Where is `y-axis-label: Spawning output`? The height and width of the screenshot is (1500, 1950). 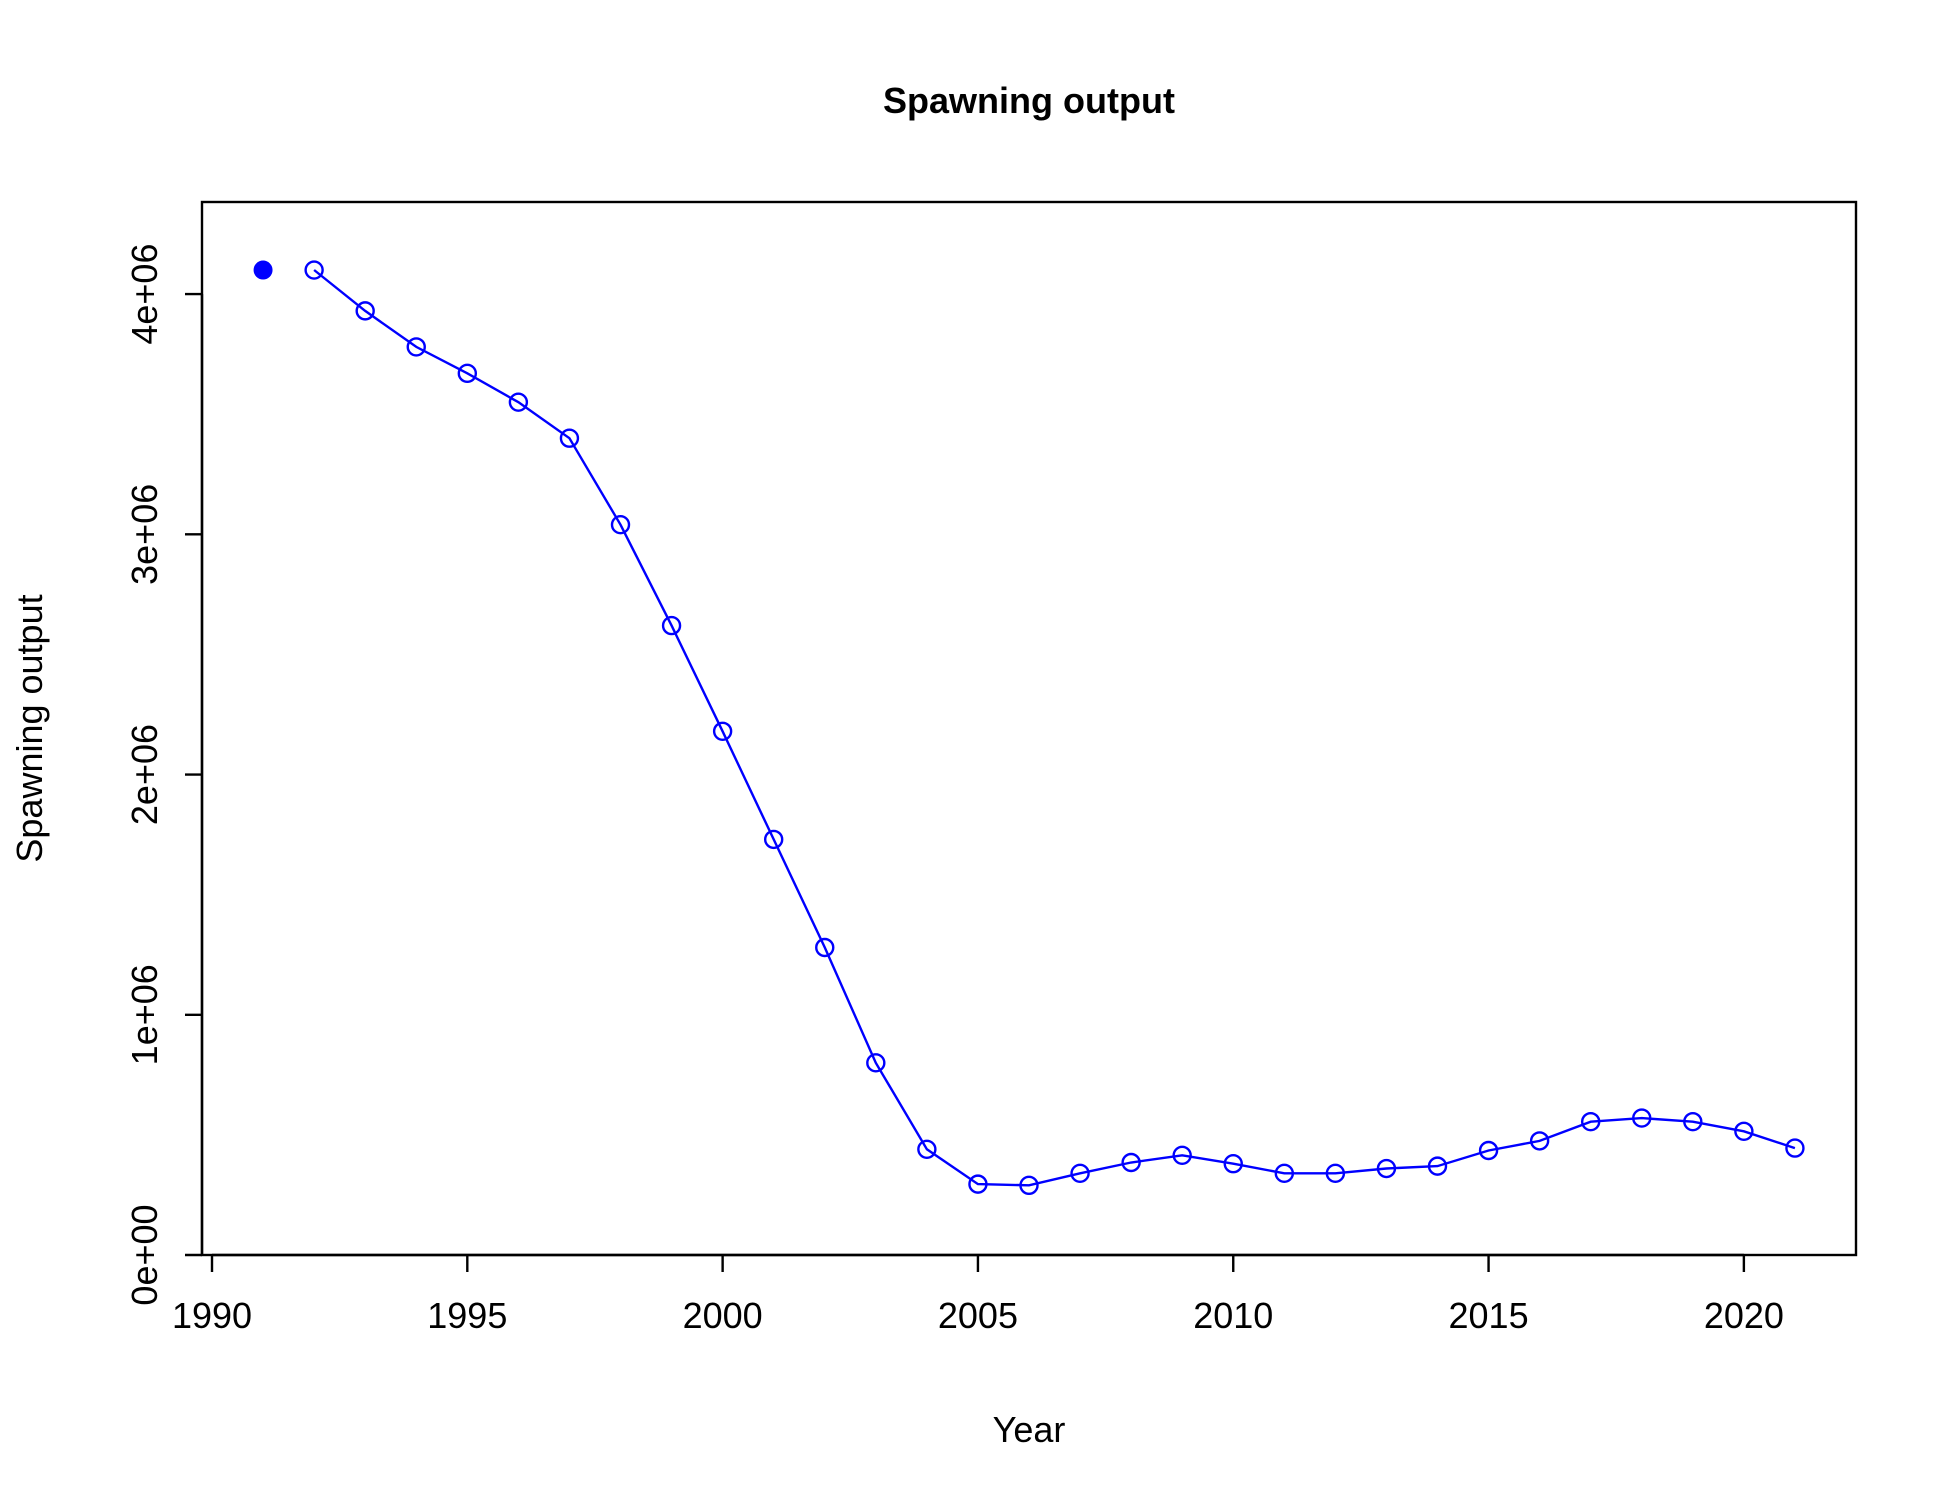
y-axis-label: Spawning output is located at coordinates (29, 728).